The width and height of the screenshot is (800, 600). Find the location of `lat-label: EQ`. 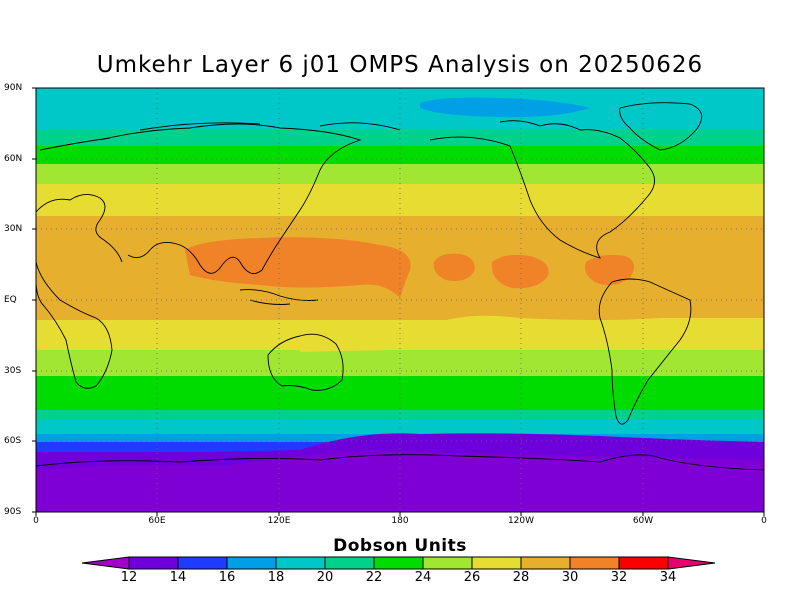

lat-label: EQ is located at coordinates (10, 300).